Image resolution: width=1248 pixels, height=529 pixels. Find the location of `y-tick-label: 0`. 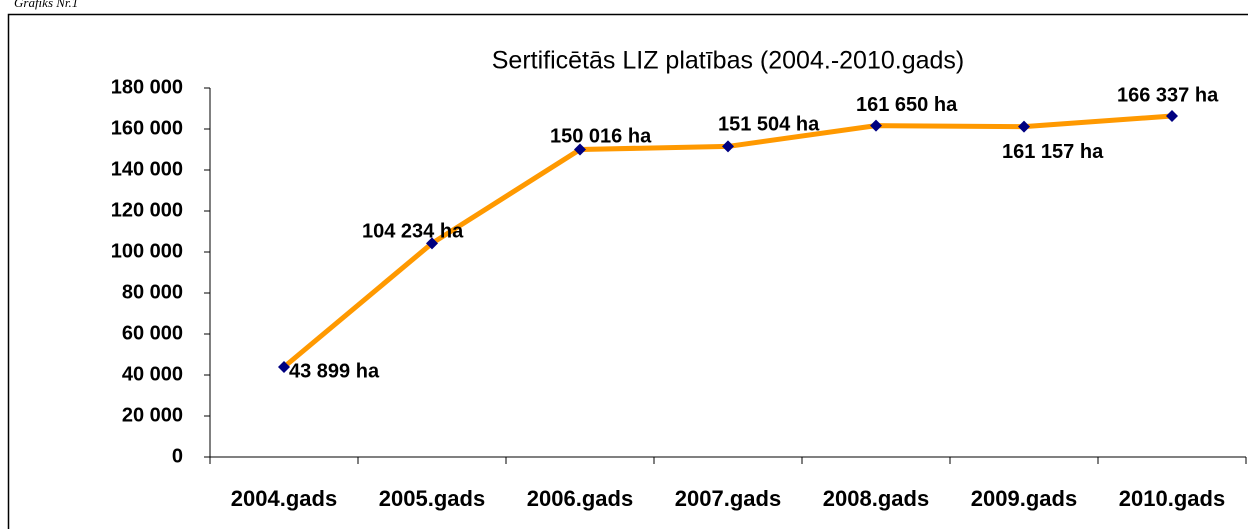

y-tick-label: 0 is located at coordinates (177, 456).